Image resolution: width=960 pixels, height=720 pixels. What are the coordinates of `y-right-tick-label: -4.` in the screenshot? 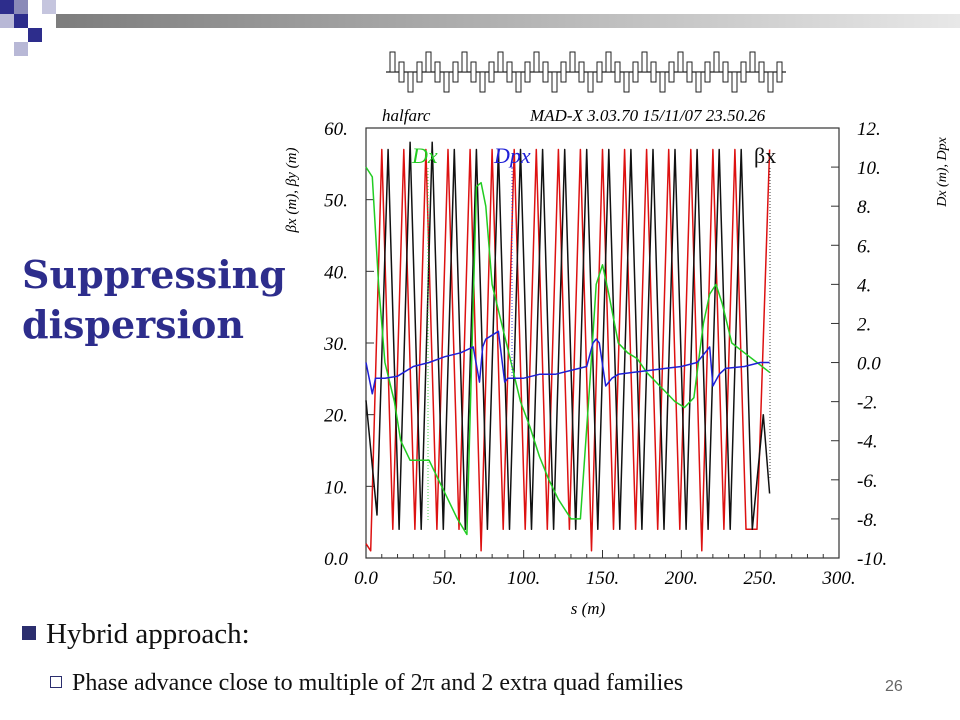 It's located at (867, 442).